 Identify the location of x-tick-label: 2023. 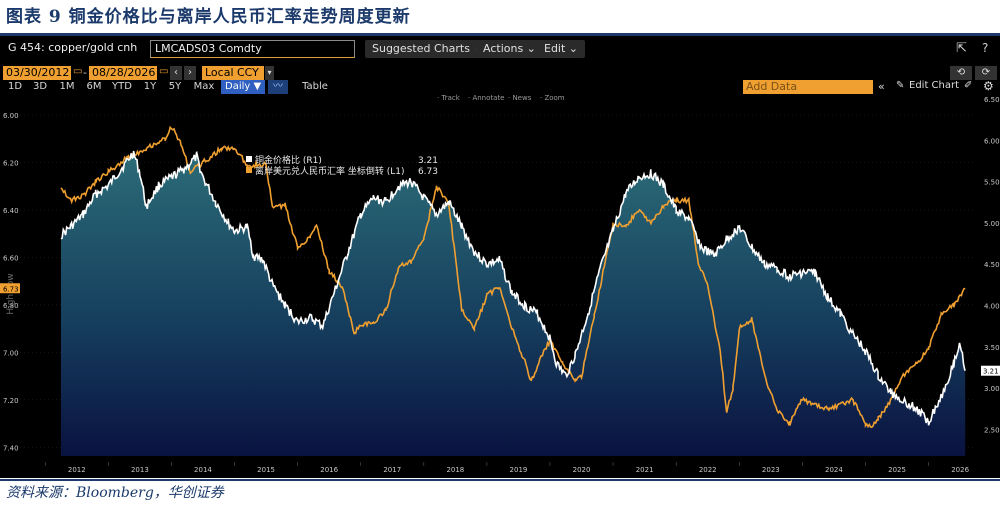
(771, 470).